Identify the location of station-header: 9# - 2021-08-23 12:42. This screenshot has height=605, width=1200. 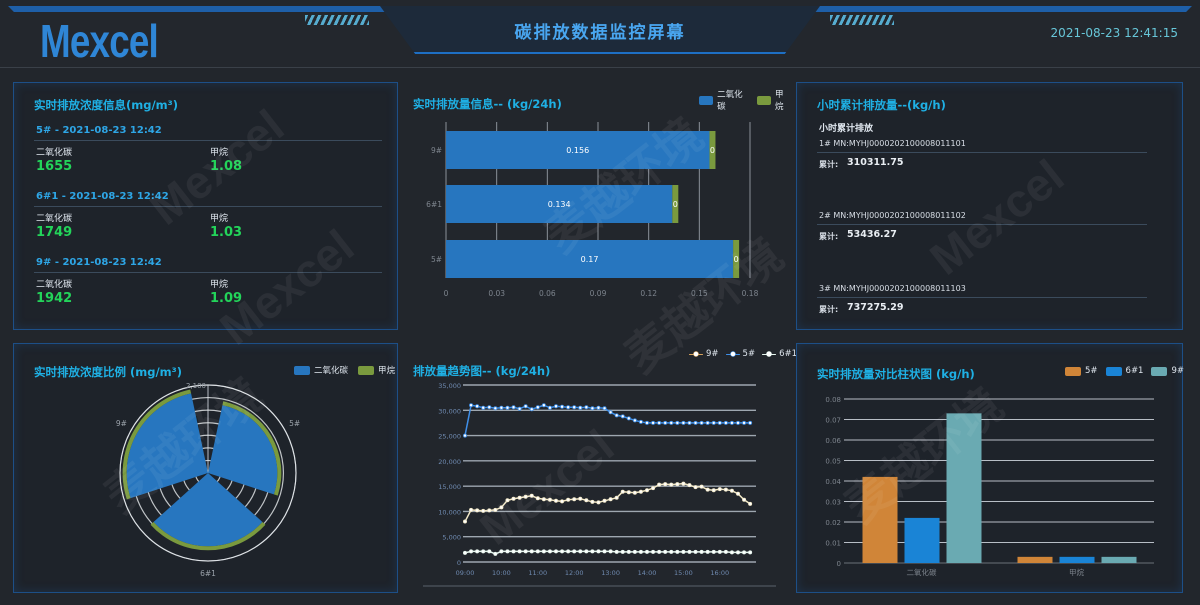
(99, 262).